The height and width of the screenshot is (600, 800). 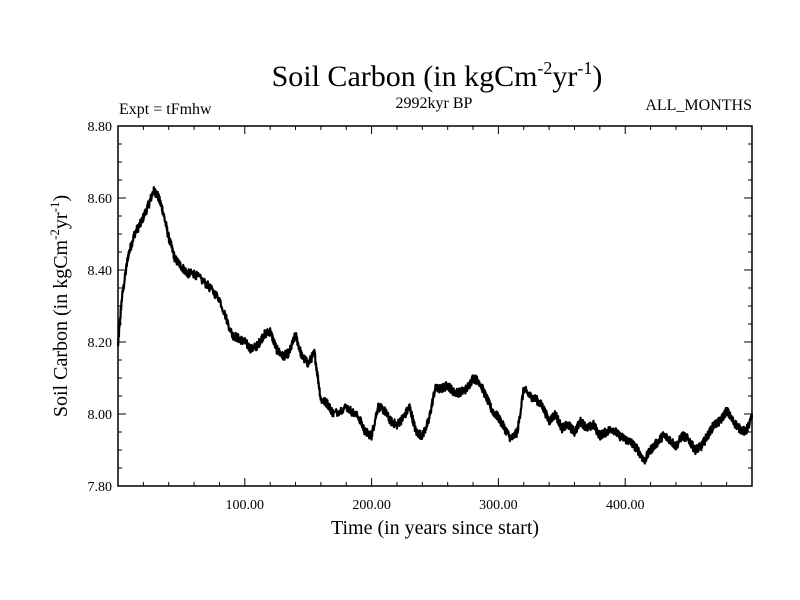 I want to click on y-tick-label: 8.80, so click(x=100, y=127).